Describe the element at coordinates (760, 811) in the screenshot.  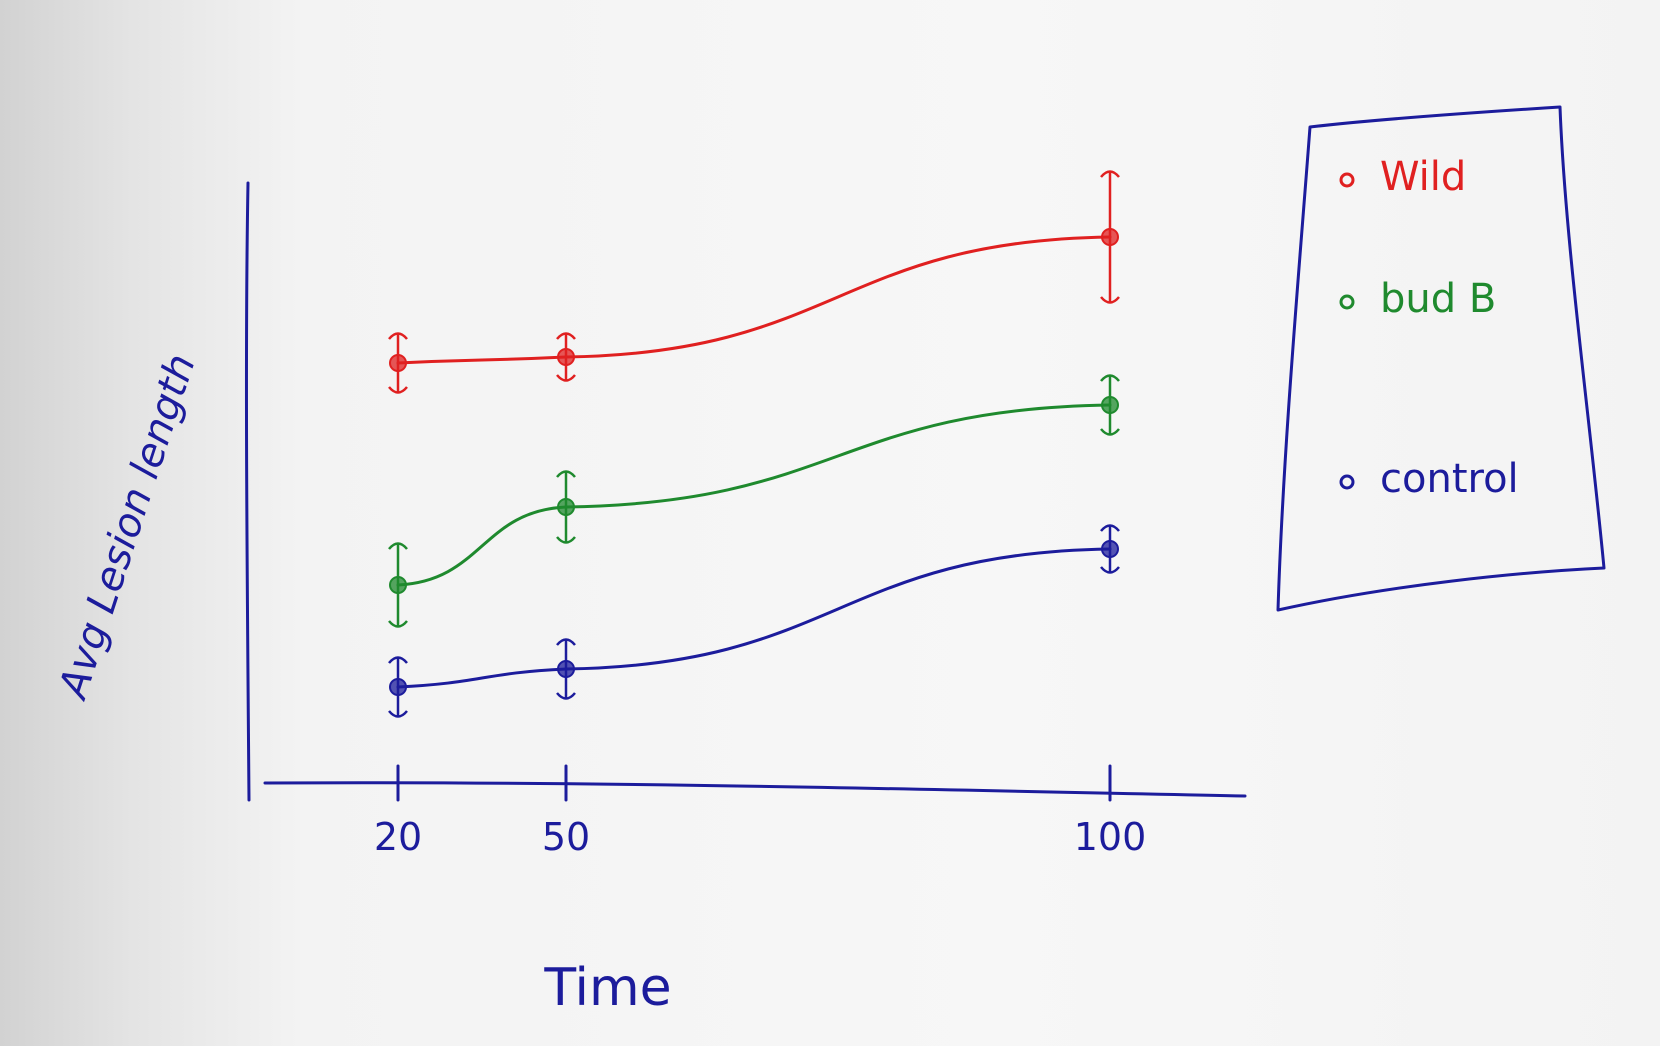
I see `x-ticks: 20 50 100` at that location.